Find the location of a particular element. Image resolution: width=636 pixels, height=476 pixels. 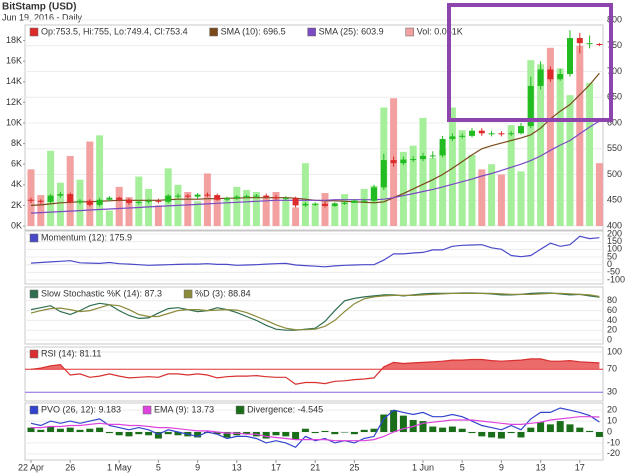

x-tick-label: 17 is located at coordinates (580, 467).